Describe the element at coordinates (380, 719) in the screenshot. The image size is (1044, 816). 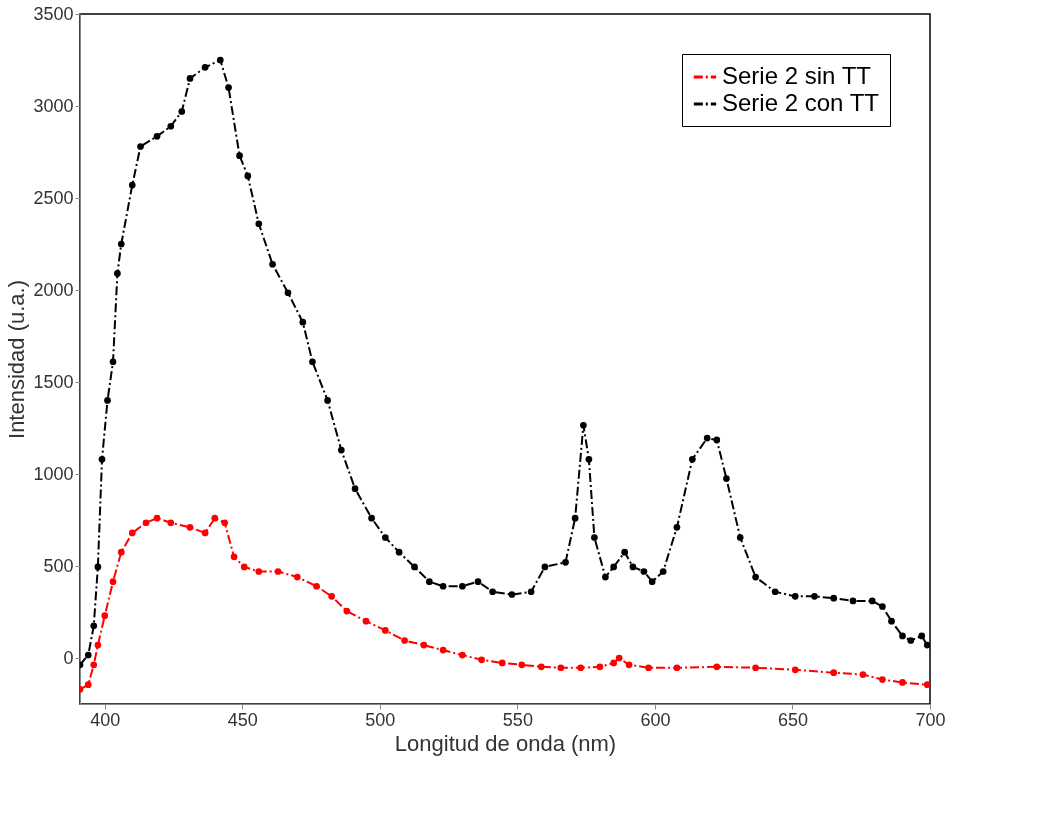
I see `x-tick-label: 500` at that location.